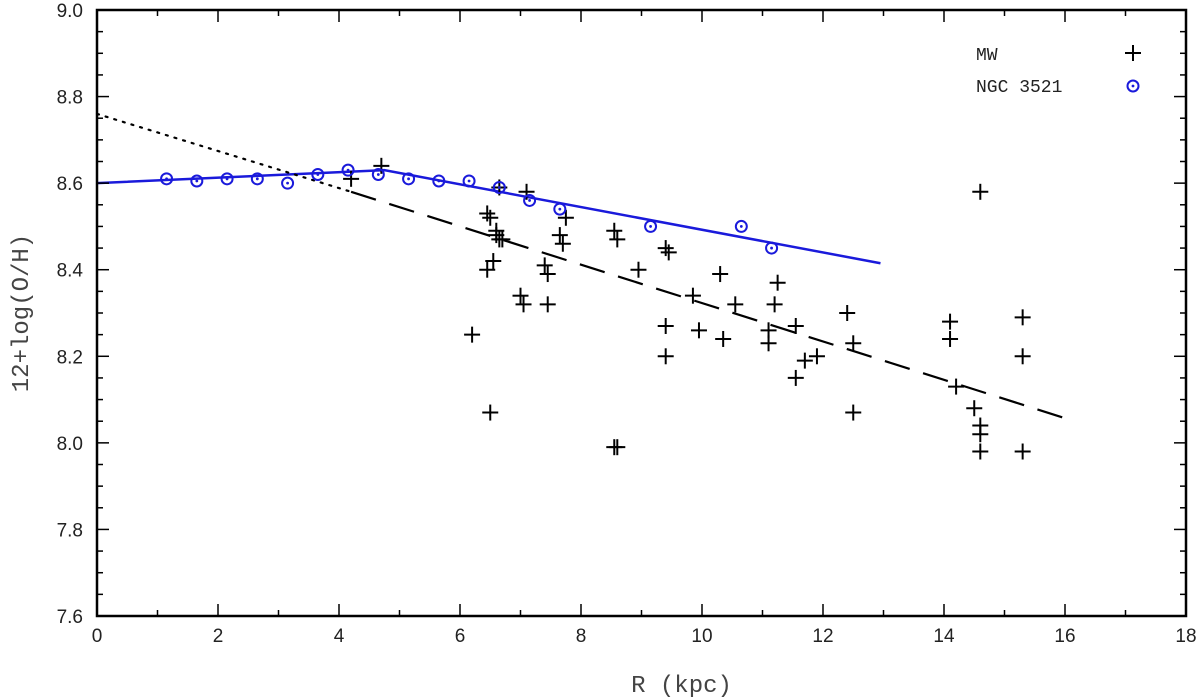 The height and width of the screenshot is (699, 1200). Describe the element at coordinates (70, 271) in the screenshot. I see `y-tick-label: 8.4` at that location.